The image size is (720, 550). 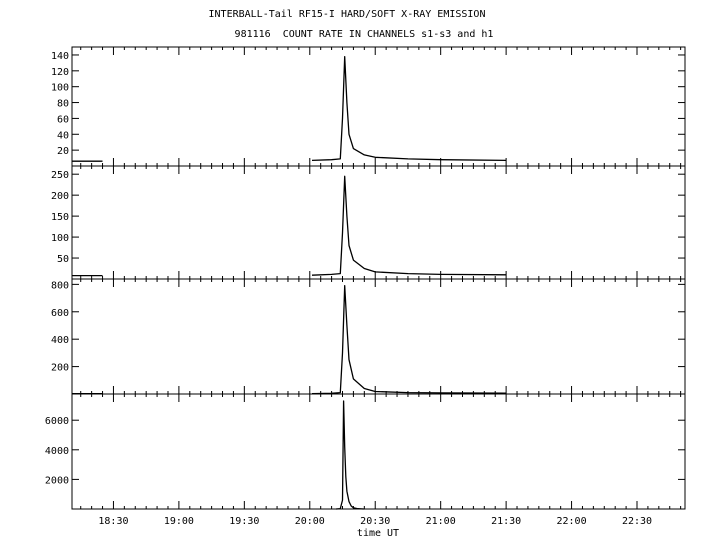 I want to click on y-tick-label: 4000, so click(x=57, y=451).